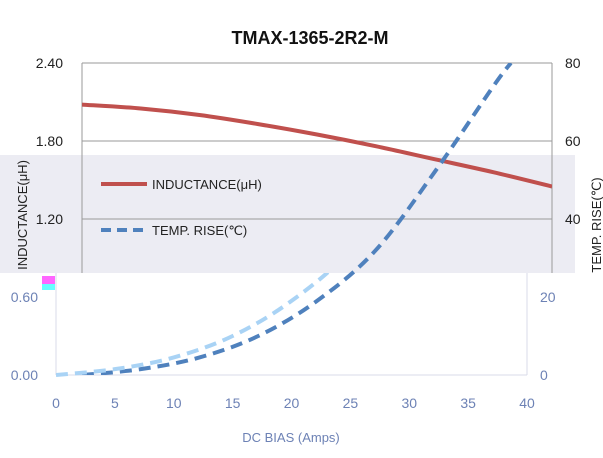 This screenshot has width=603, height=458. What do you see at coordinates (49, 141) in the screenshot?
I see `y-tick-label: 1.80` at bounding box center [49, 141].